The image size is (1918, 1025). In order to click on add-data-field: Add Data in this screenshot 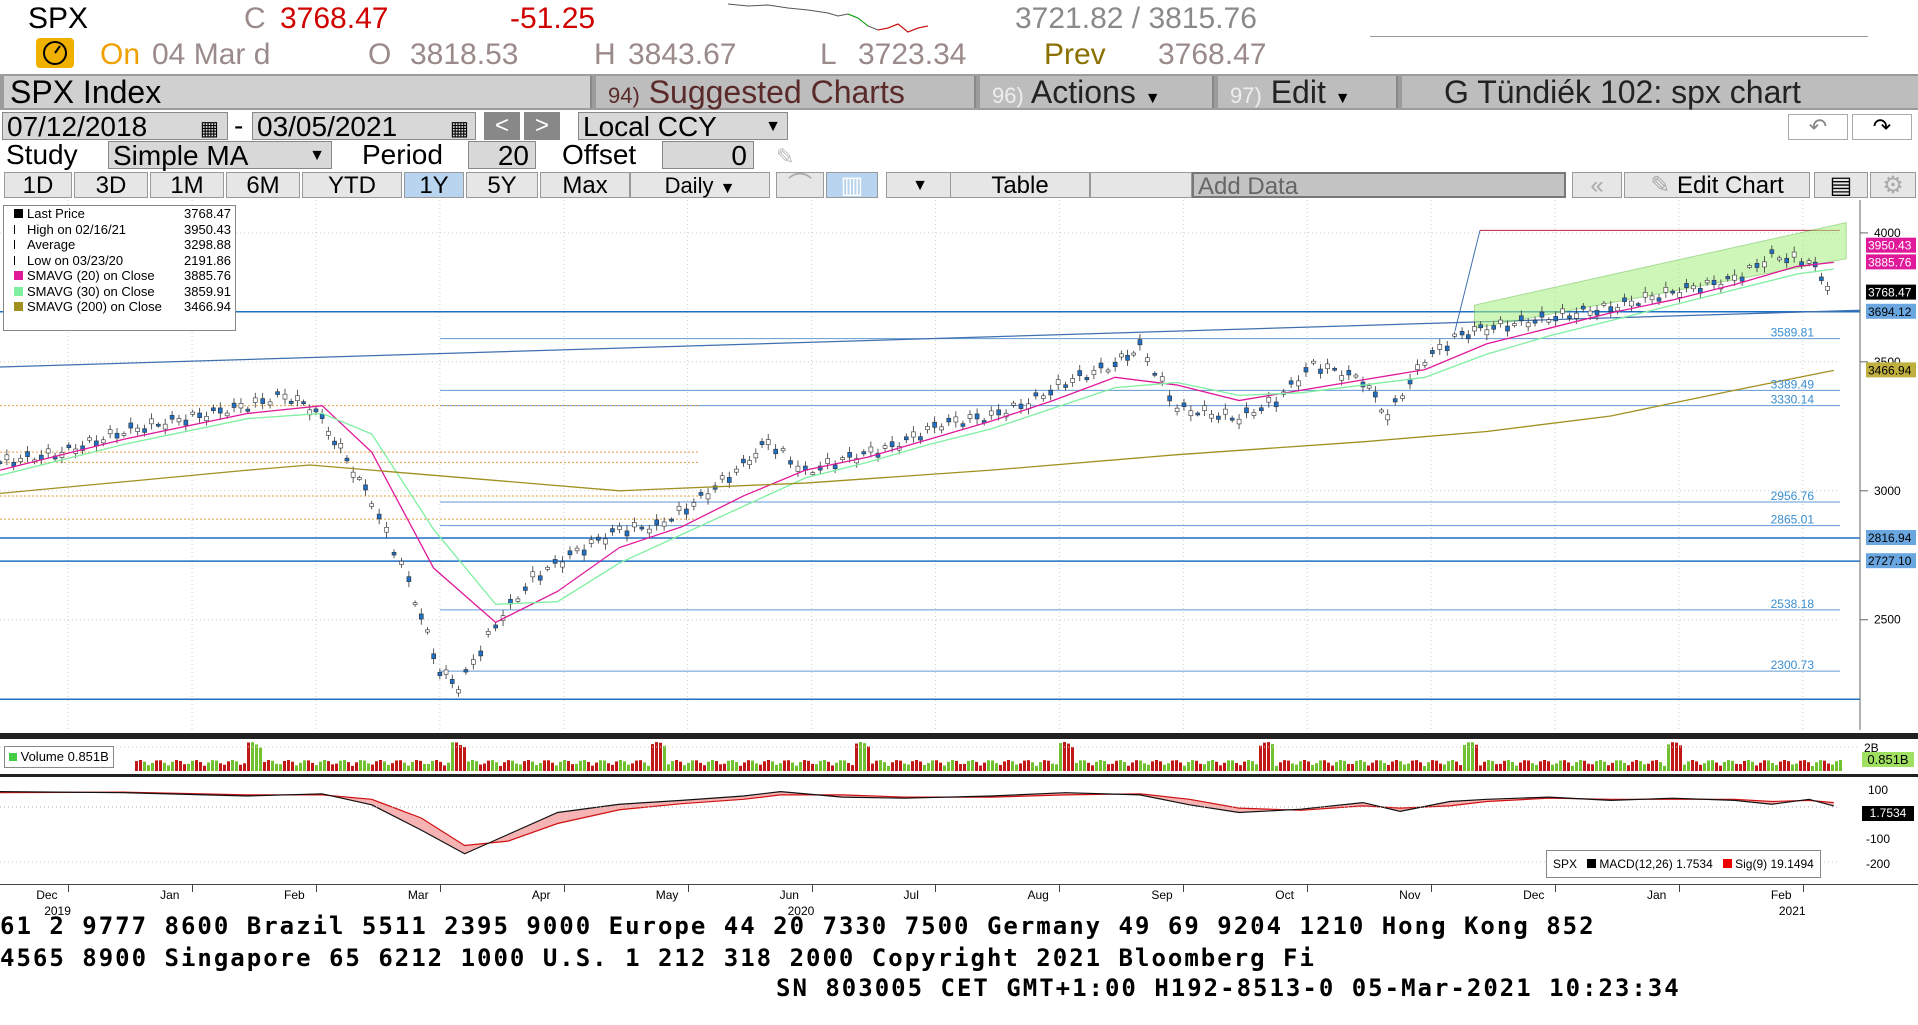, I will do `click(1379, 186)`.